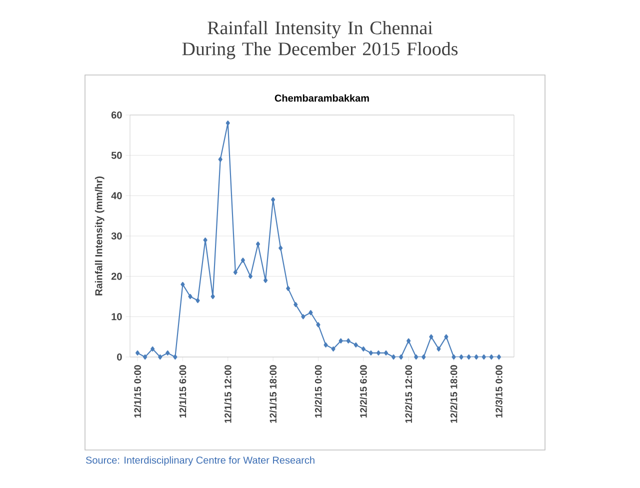 The height and width of the screenshot is (488, 640). I want to click on y-tick-label: 60, so click(116, 115).